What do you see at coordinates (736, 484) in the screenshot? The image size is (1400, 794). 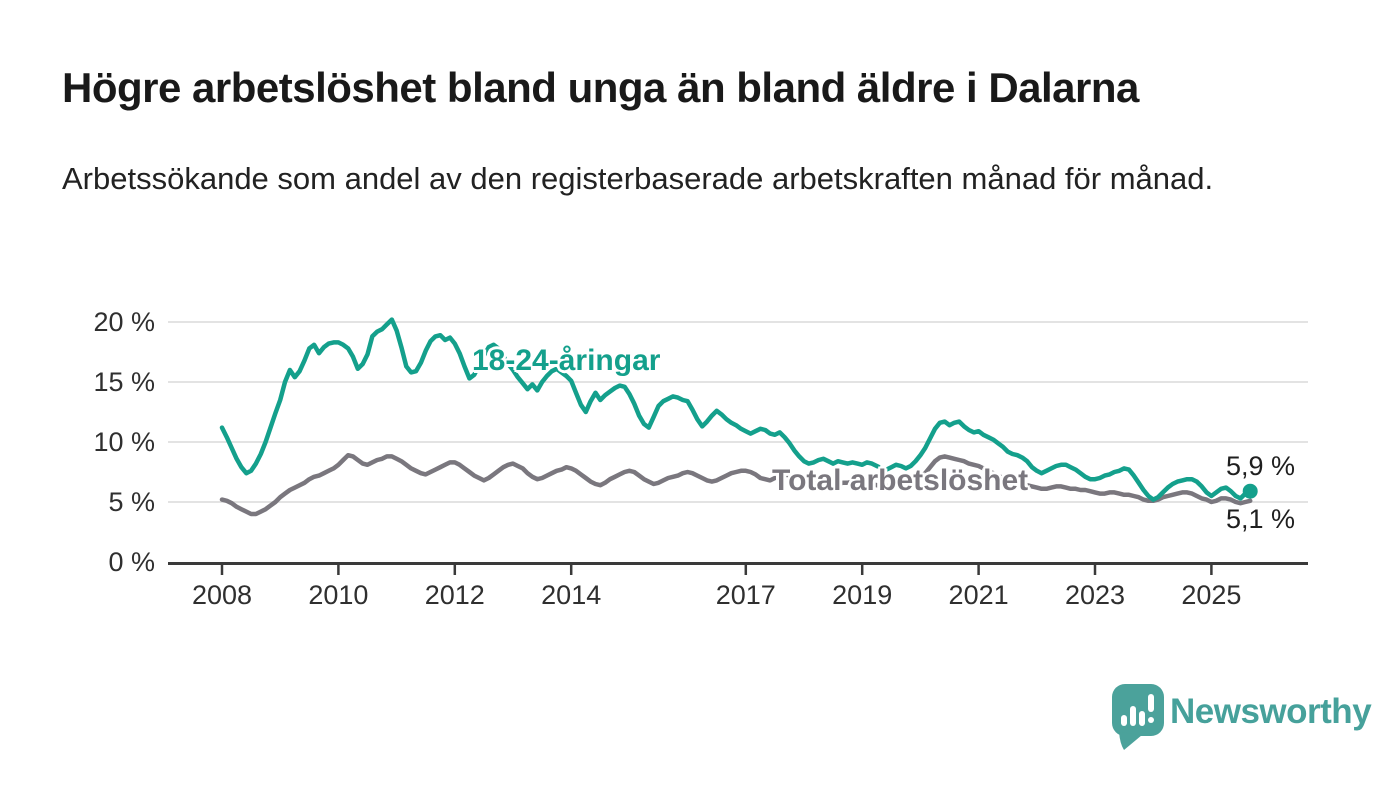 I see `series-line-total-arbetsl-shet` at bounding box center [736, 484].